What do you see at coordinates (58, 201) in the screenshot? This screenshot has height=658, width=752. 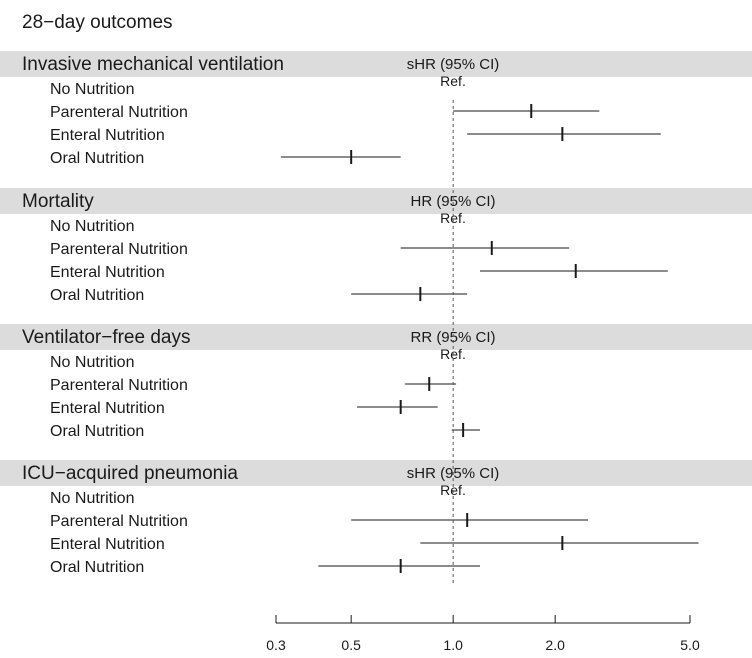 I see `outcome-title: Mortality` at bounding box center [58, 201].